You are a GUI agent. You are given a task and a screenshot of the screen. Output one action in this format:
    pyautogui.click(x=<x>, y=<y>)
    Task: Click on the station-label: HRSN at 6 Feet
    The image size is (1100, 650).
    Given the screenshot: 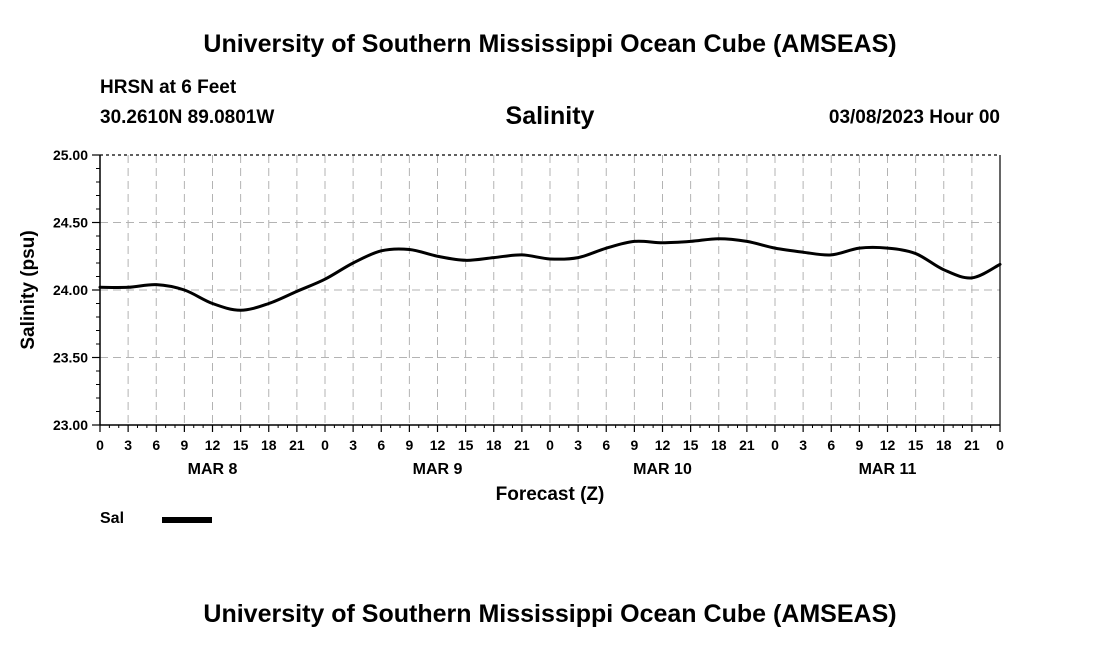 What is the action you would take?
    pyautogui.click(x=168, y=87)
    